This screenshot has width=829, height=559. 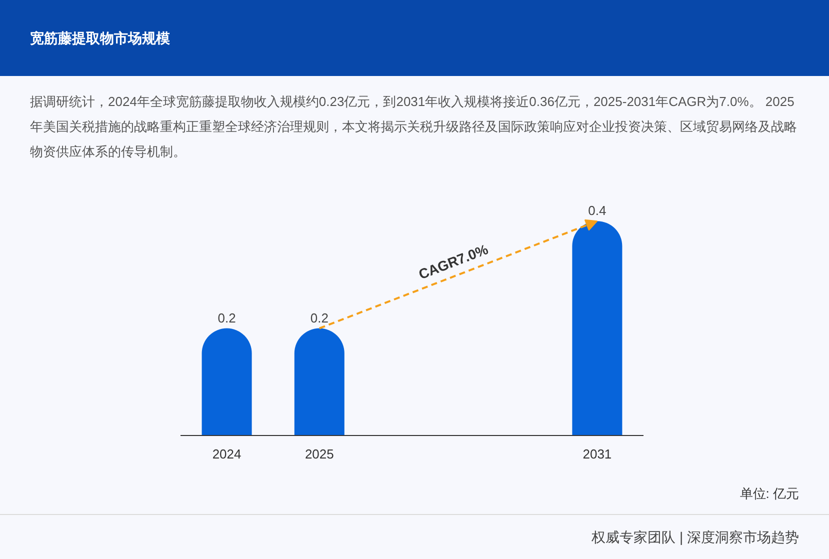 What do you see at coordinates (413, 127) in the screenshot?
I see `chart-subtitle: 据调研统计，2024年全球宽筋藤提取物收入规模约0.23亿元，到2031年收入规模将接近0.36亿元，2025-2031年CAGR为7.0%。 2025年美国关税措施的战略重构正重塑全球经济治理规则，本文将揭示关税升级路径及国际政策响应对企业投资决策、区域贸易网络及战略物资供应体系的传导机制。` at bounding box center [413, 127].